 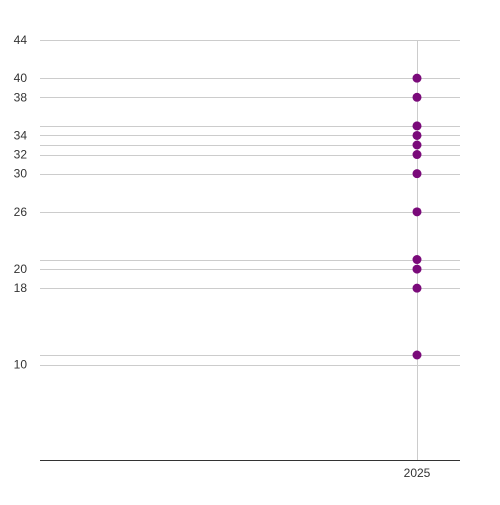 What do you see at coordinates (21, 78) in the screenshot?
I see `y-tick-label: 40` at bounding box center [21, 78].